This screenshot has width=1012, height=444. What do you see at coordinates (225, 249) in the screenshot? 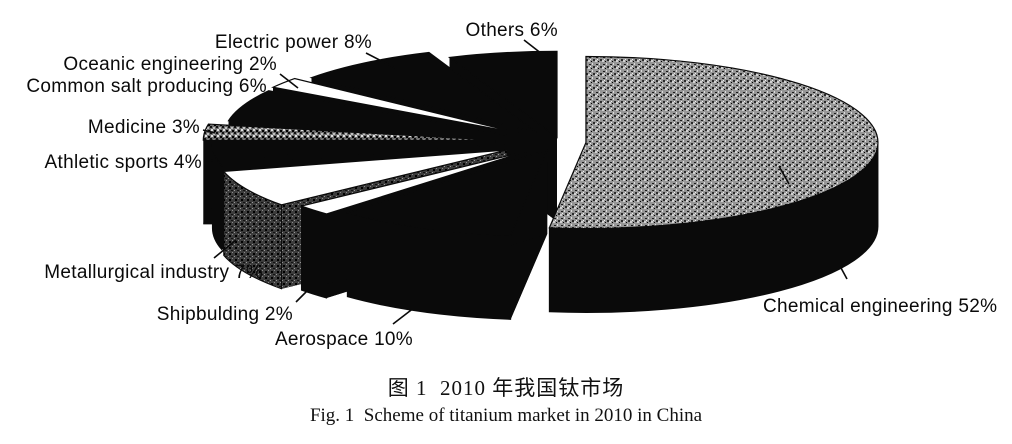
I see `leader-line-metallurgical-industry` at bounding box center [225, 249].